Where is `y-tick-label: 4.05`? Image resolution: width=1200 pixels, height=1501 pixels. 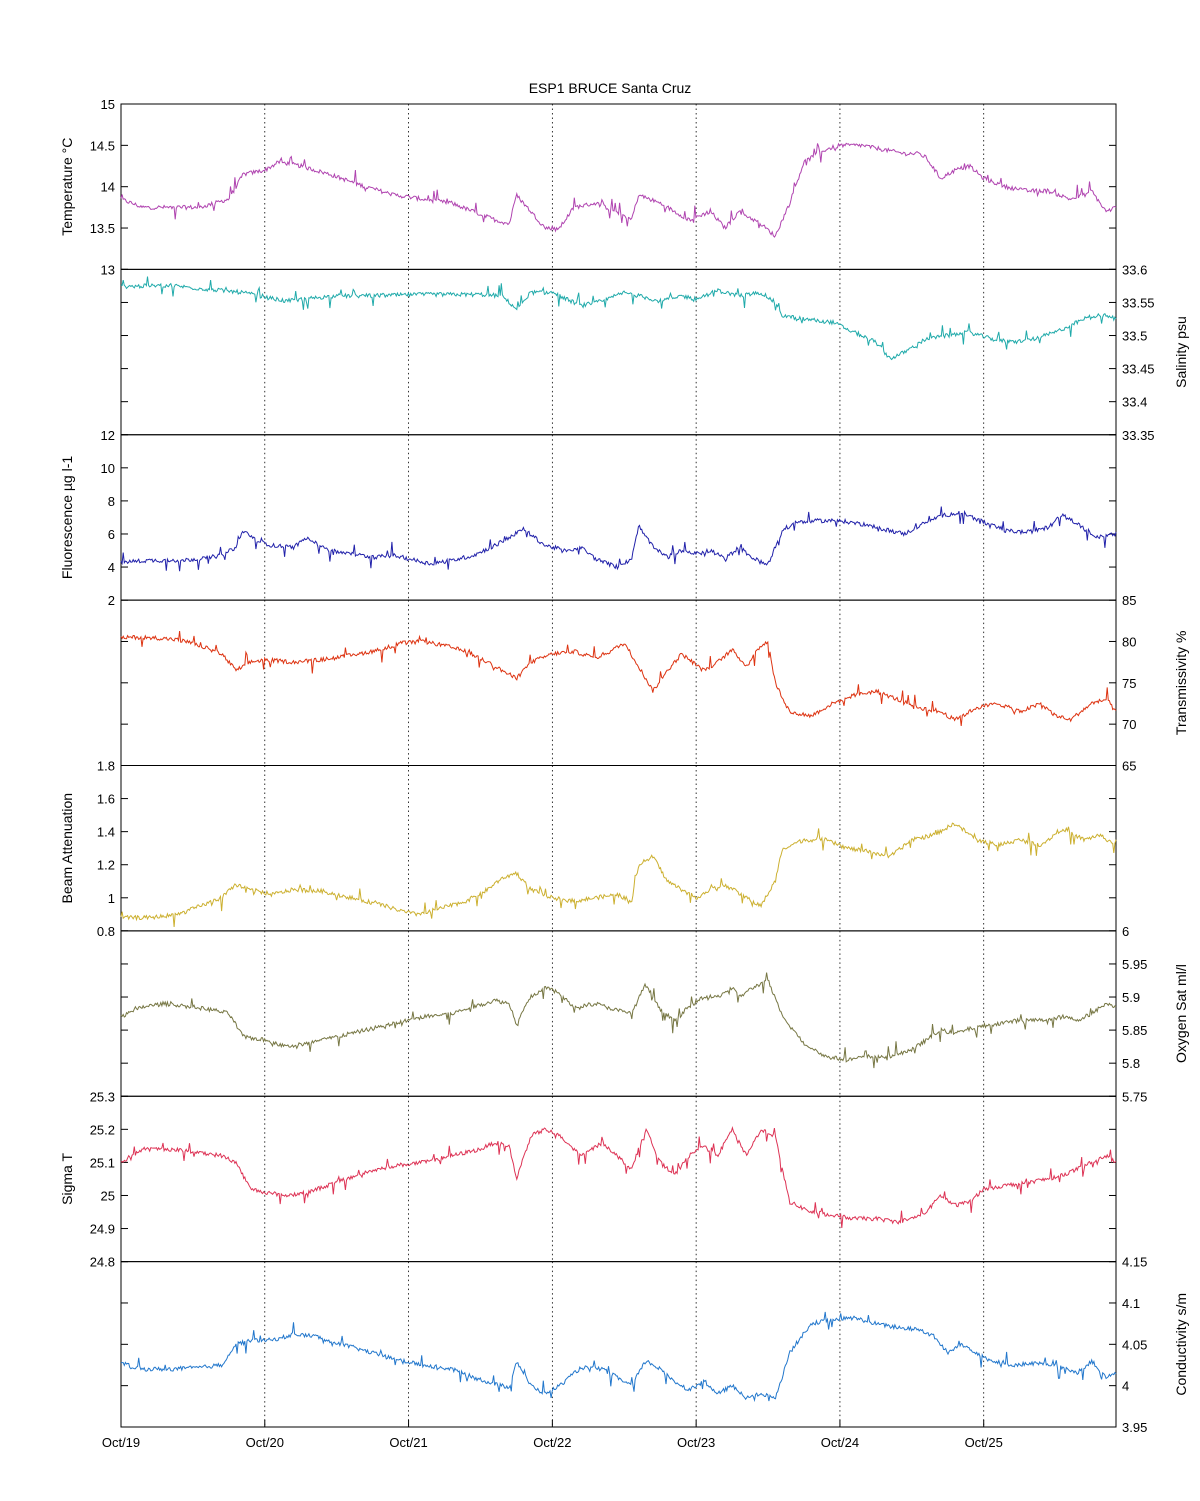
y-tick-label: 4.05 is located at coordinates (1134, 1344).